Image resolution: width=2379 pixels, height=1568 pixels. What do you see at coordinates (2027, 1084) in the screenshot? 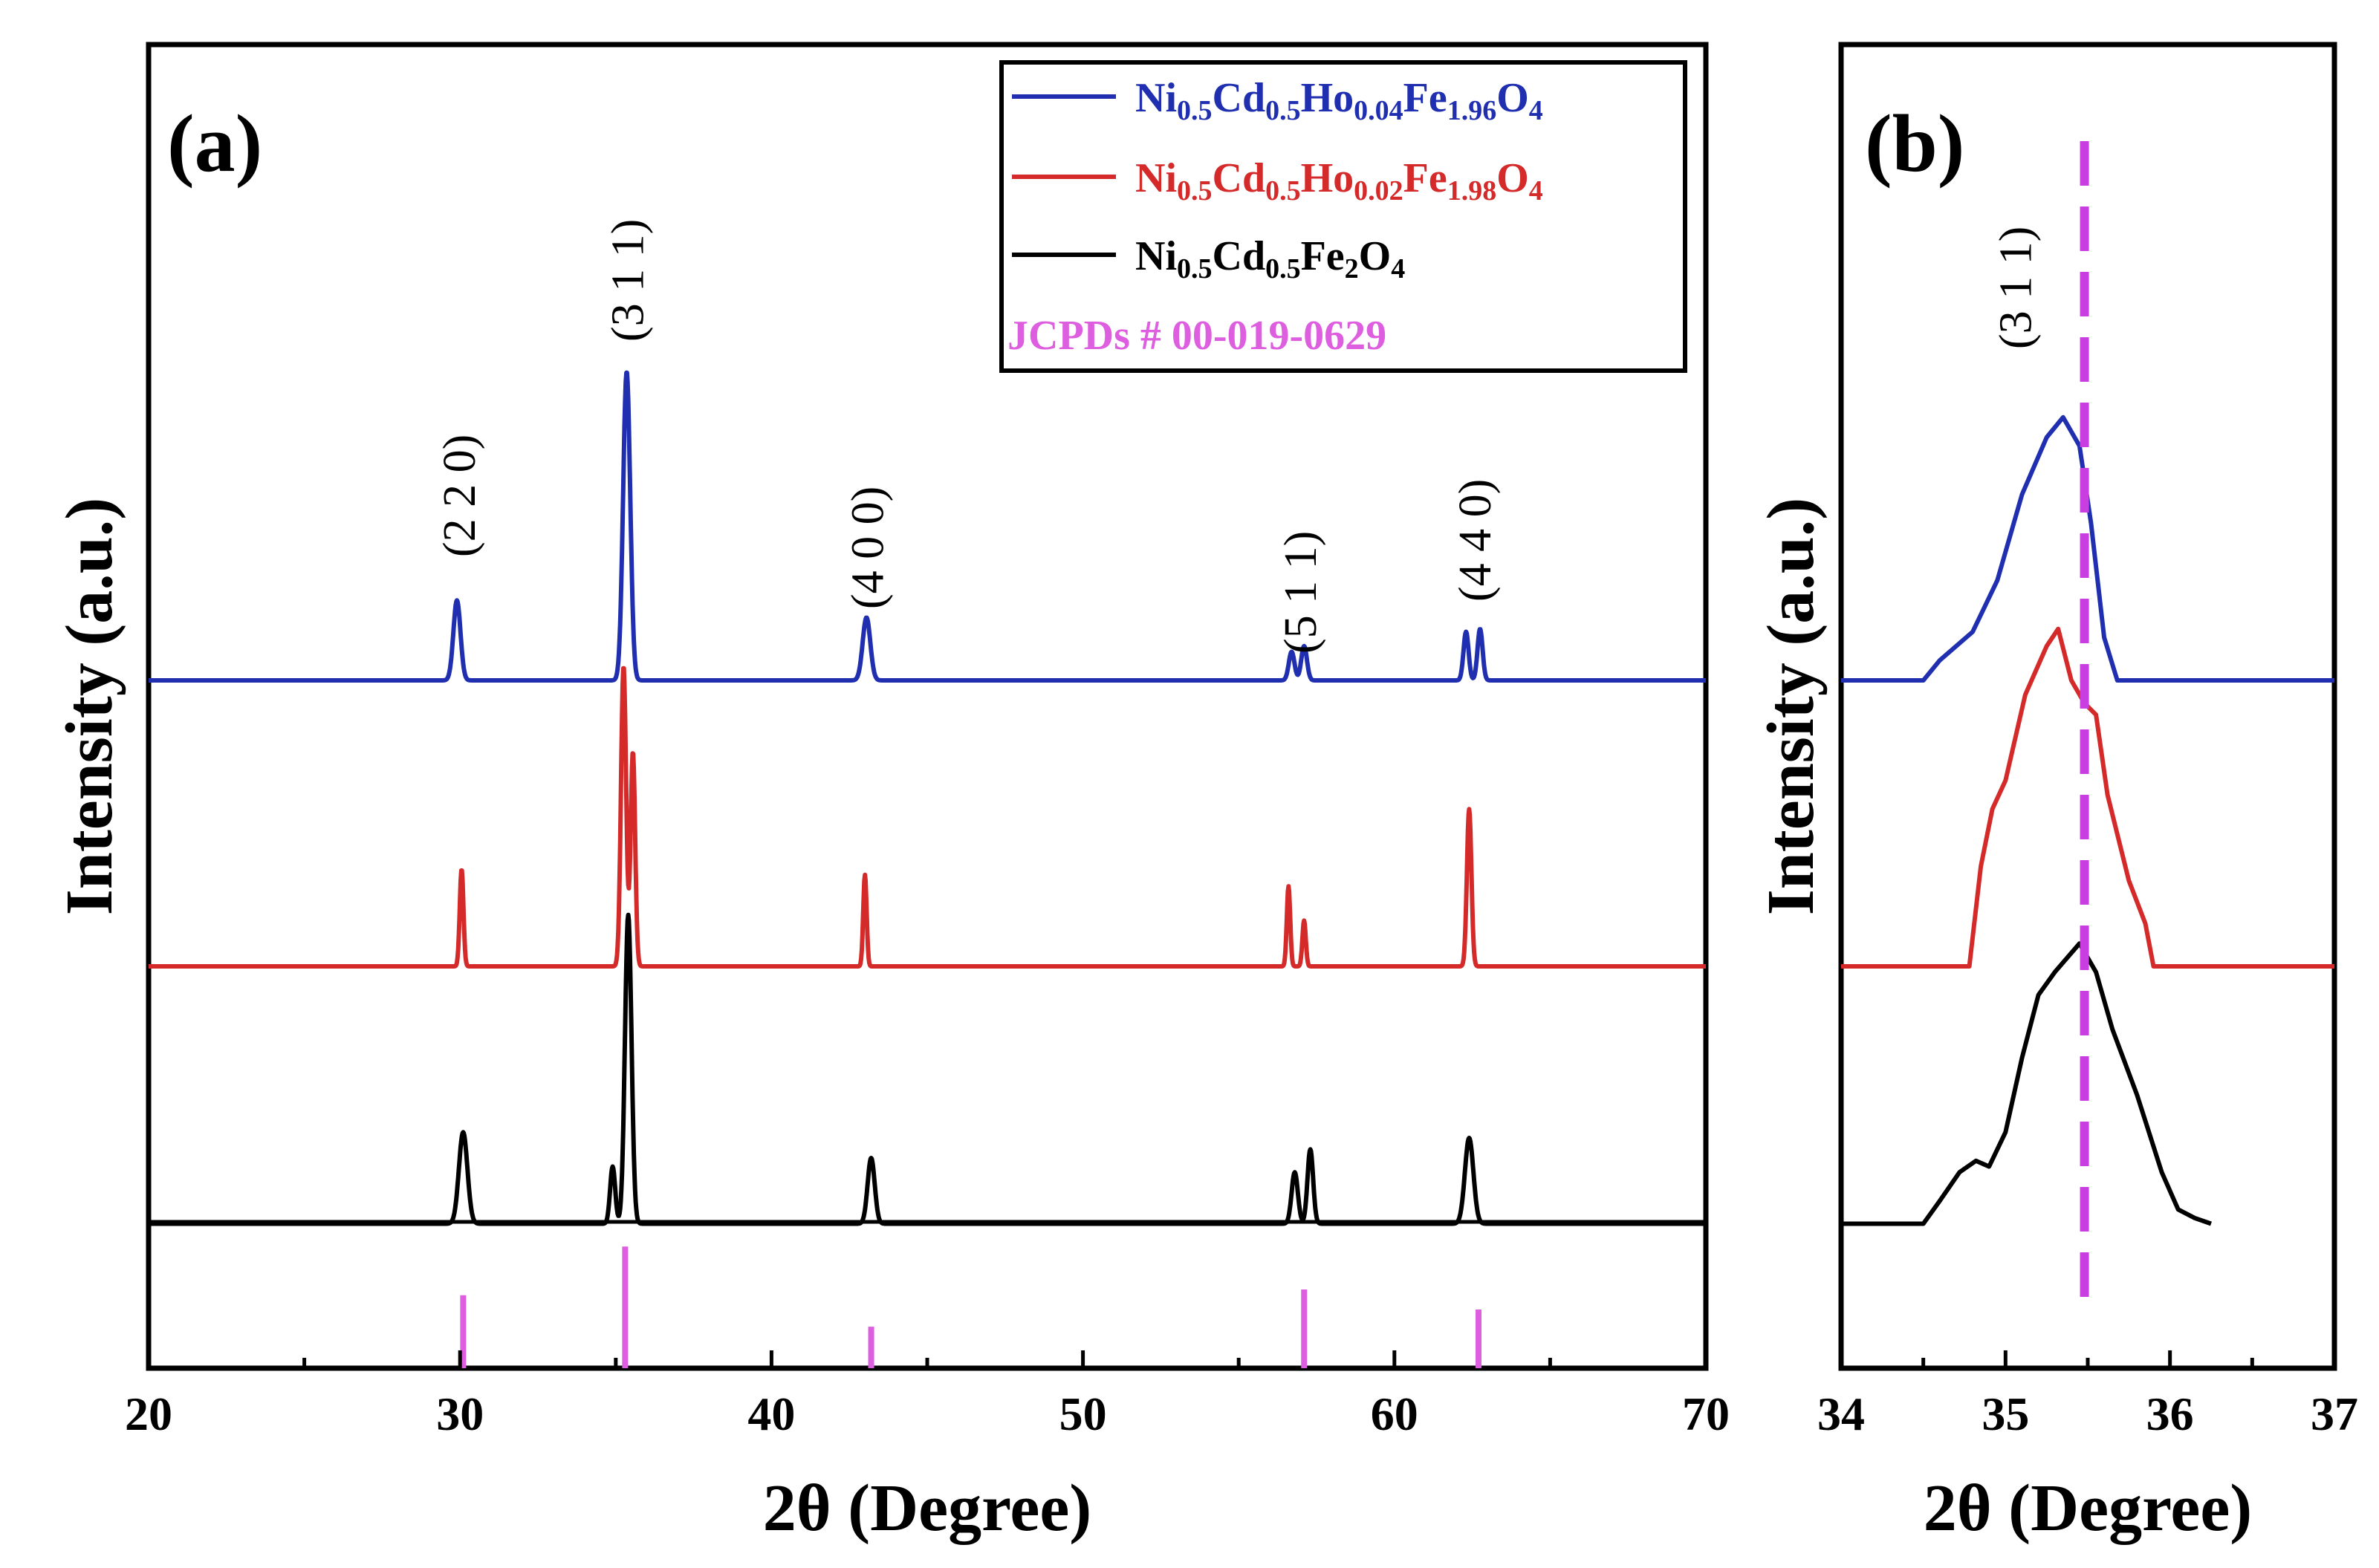
I see `panel-b-series-black` at bounding box center [2027, 1084].